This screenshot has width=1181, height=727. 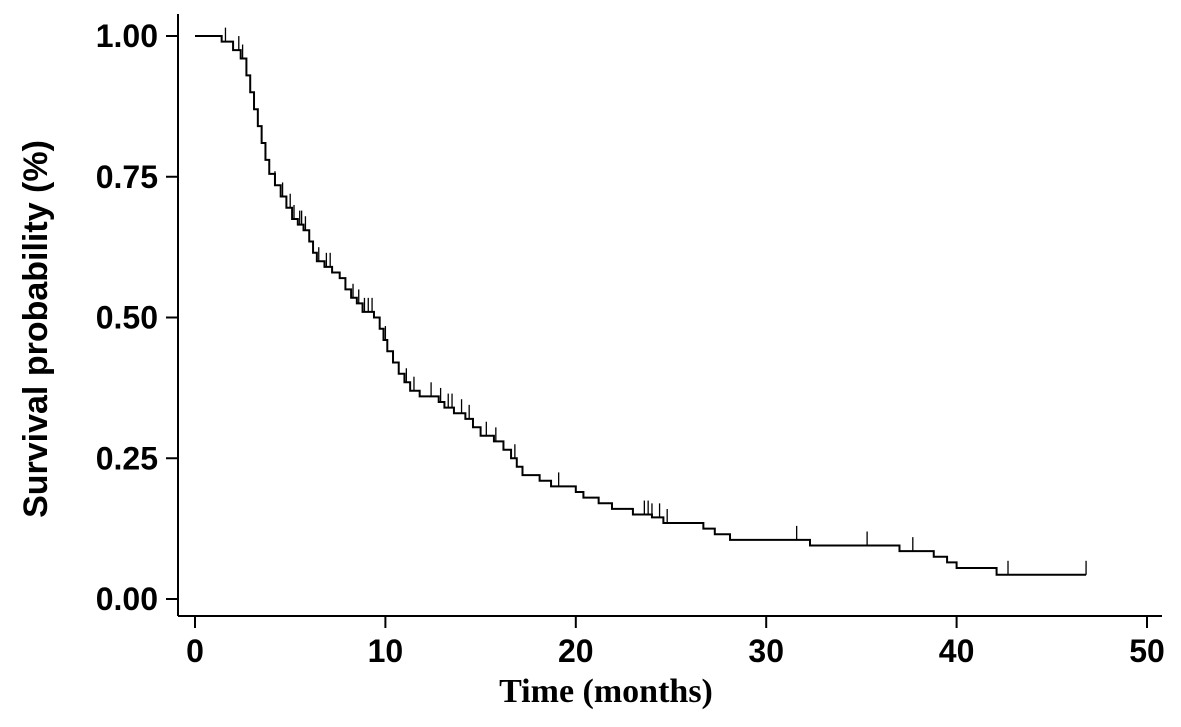 I want to click on x-tick-label: 20, so click(x=576, y=651).